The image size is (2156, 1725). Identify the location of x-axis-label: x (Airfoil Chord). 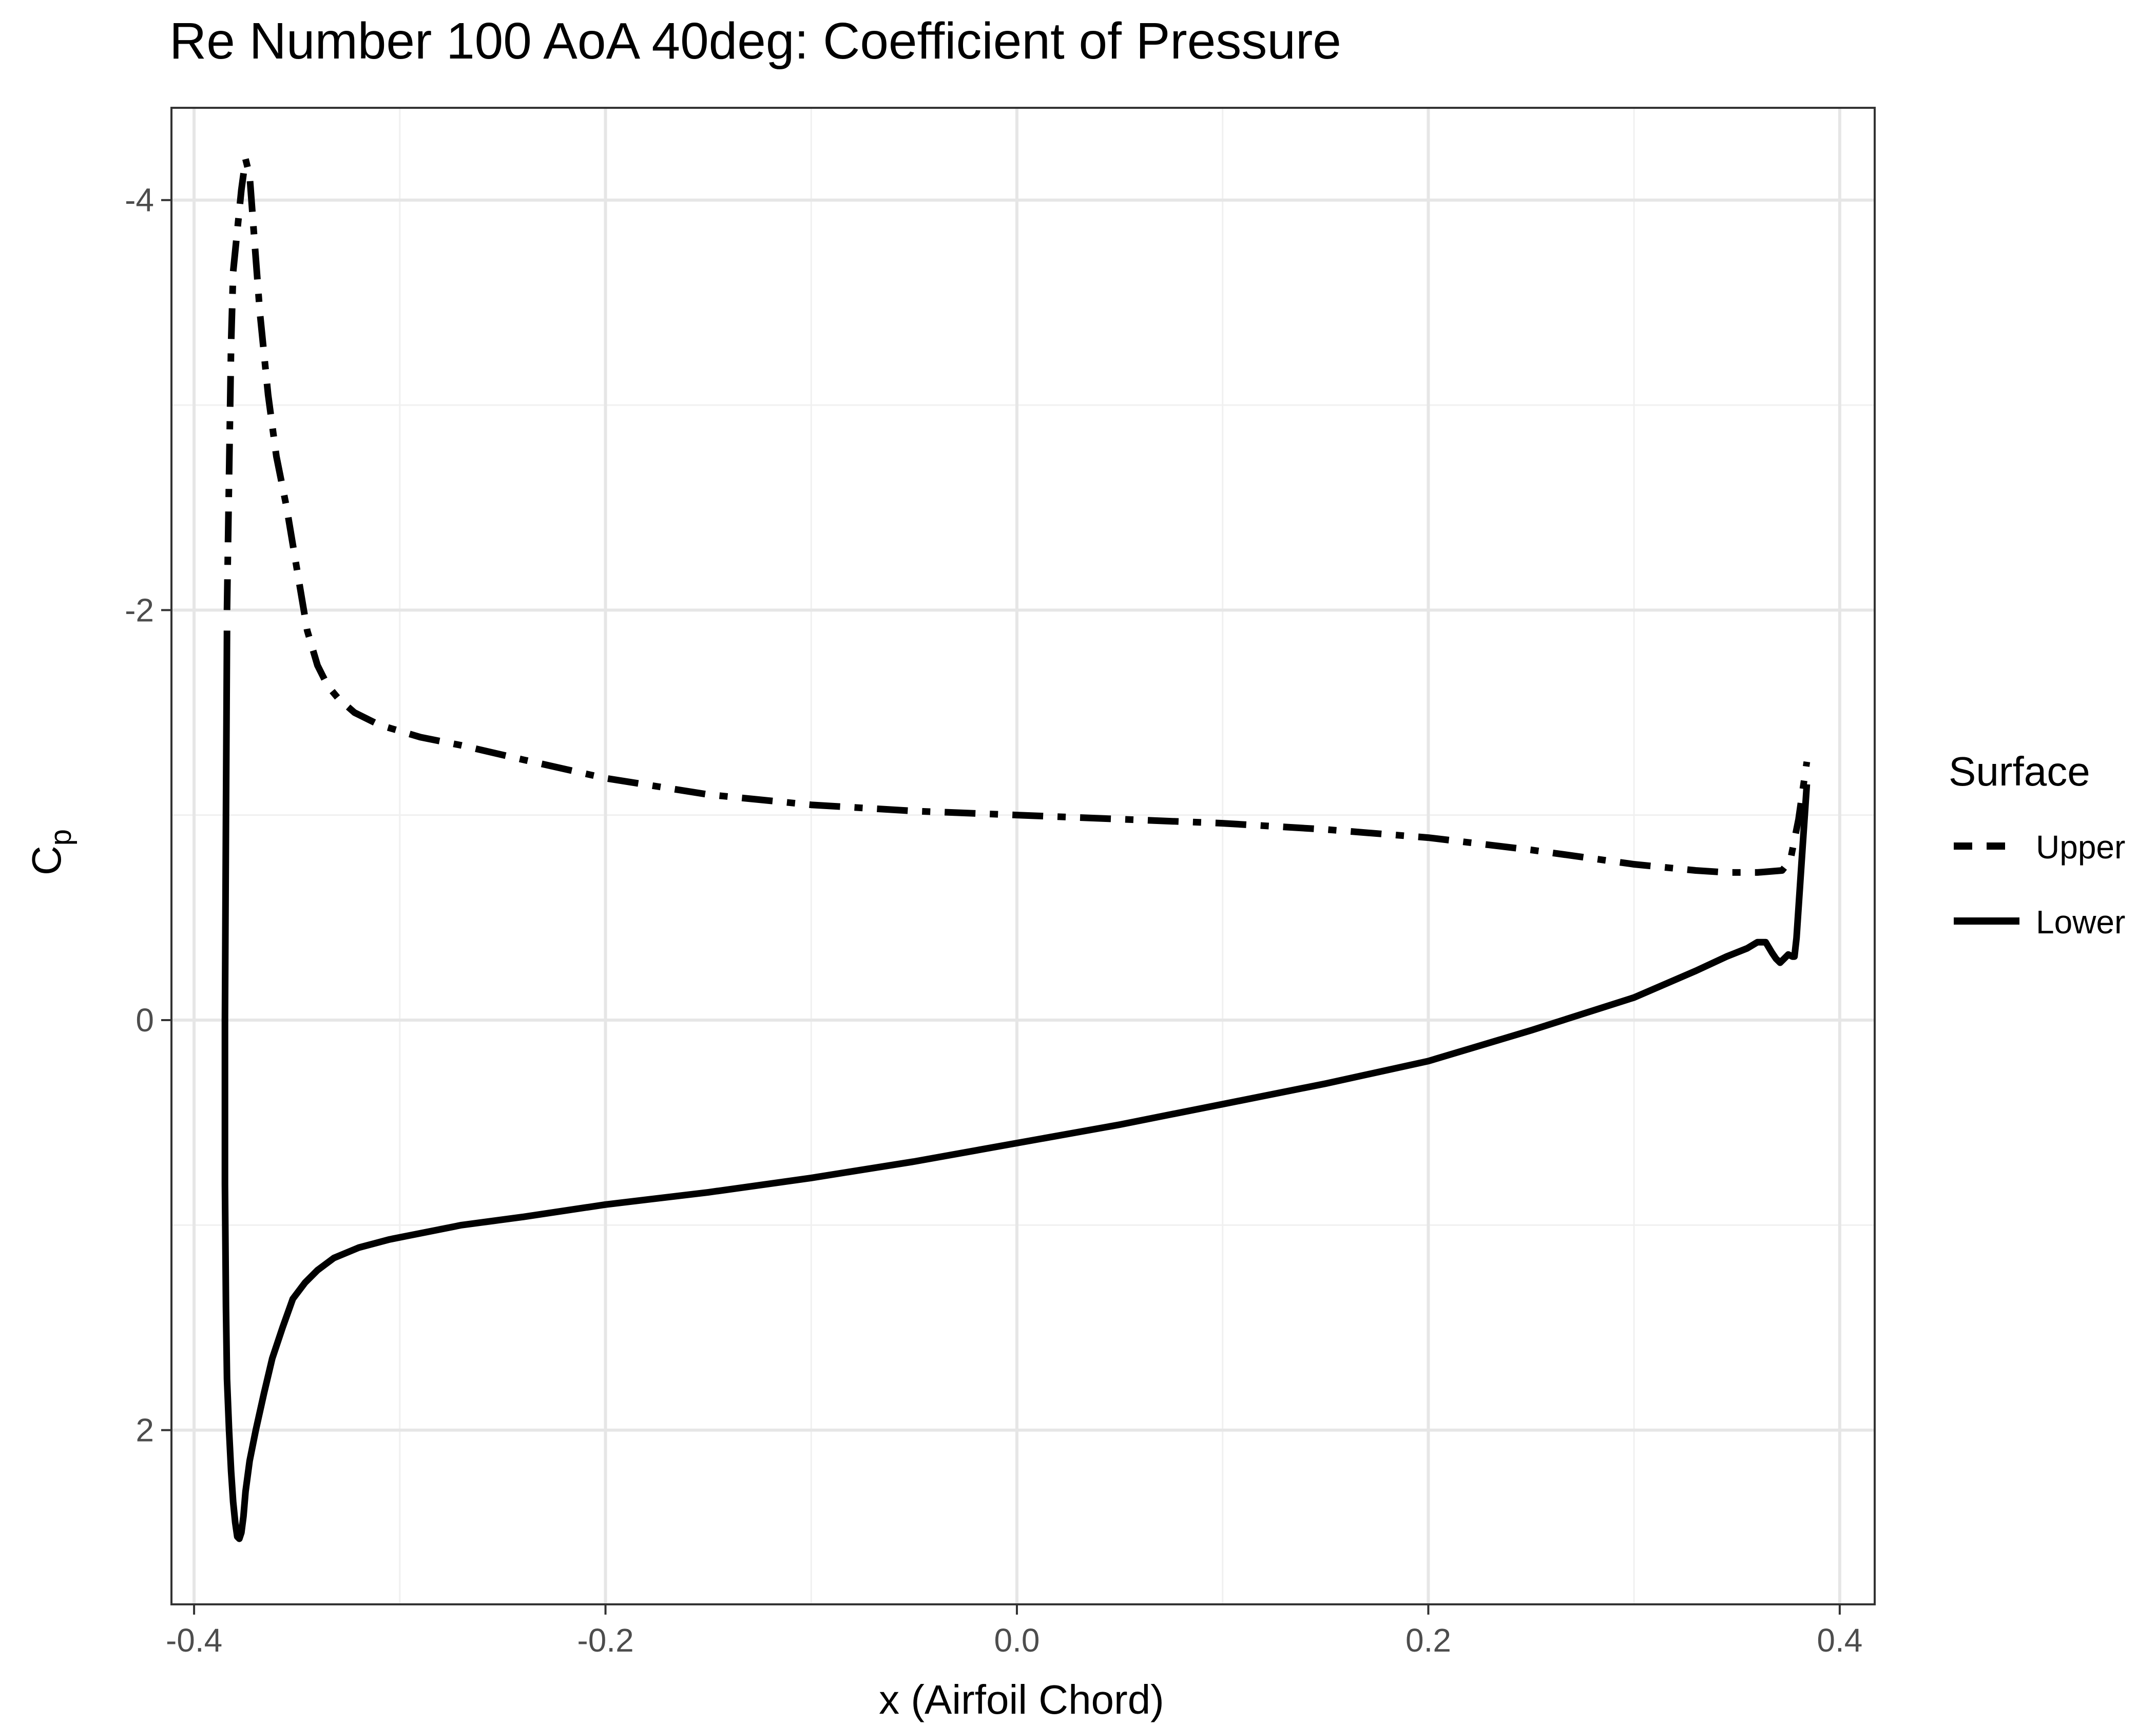
(1021, 1699).